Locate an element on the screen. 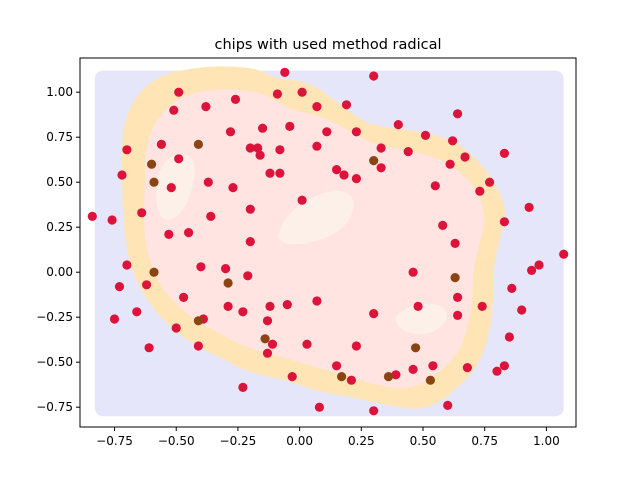  x-tick-label: −0.75 is located at coordinates (114, 441).